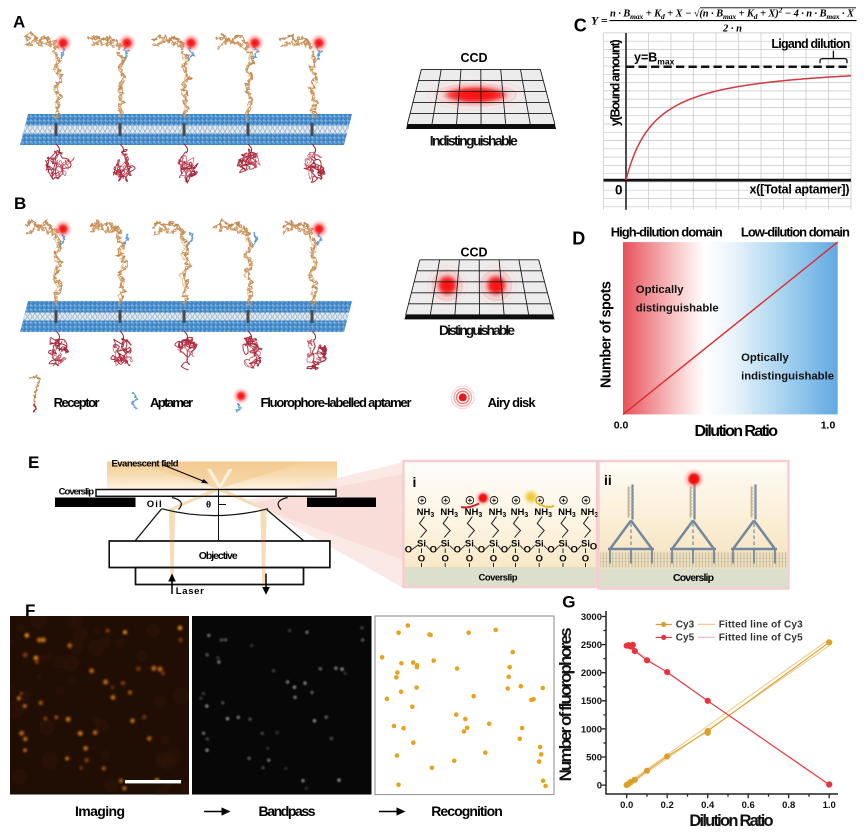 The image size is (865, 836). Describe the element at coordinates (171, 402) in the screenshot. I see `svg-text: Aptamer` at that location.